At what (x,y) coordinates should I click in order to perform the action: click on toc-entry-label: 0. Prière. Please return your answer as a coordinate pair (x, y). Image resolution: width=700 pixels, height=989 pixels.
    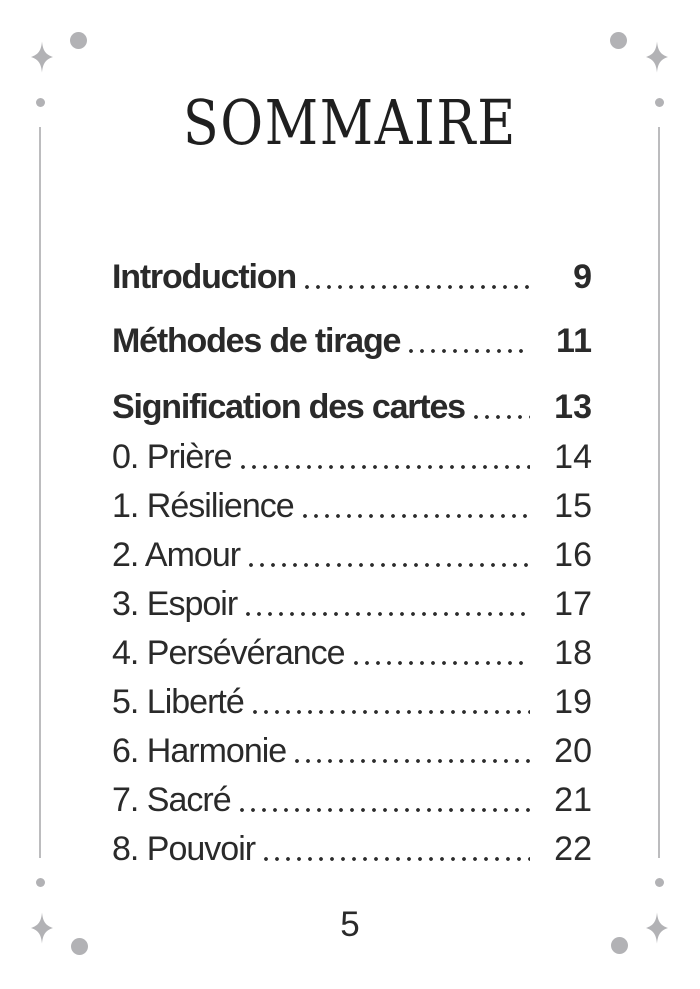
    Looking at the image, I should click on (172, 457).